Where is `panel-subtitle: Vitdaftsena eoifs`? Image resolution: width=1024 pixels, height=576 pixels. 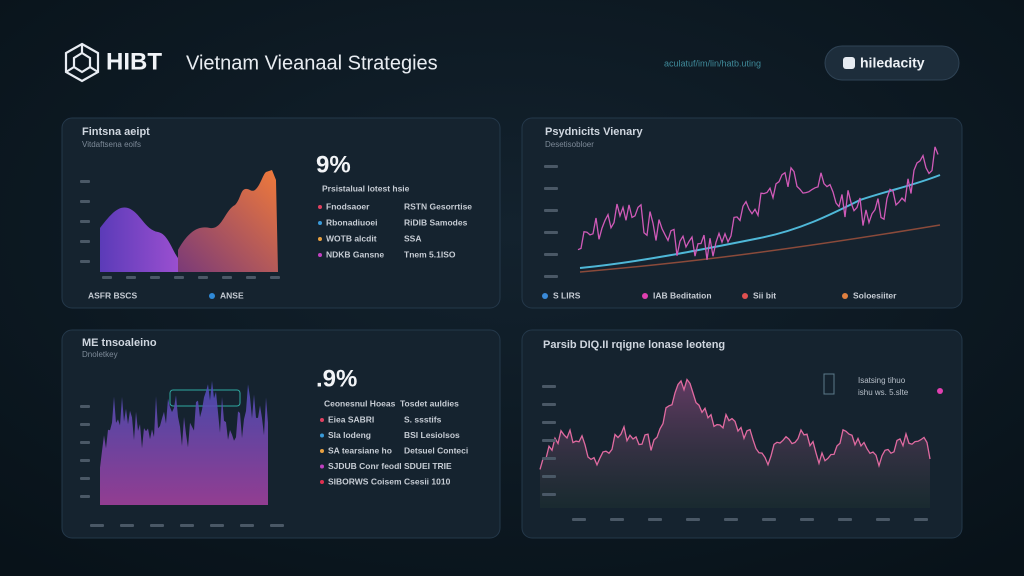
panel-subtitle: Vitdaftsena eoifs is located at coordinates (111, 144).